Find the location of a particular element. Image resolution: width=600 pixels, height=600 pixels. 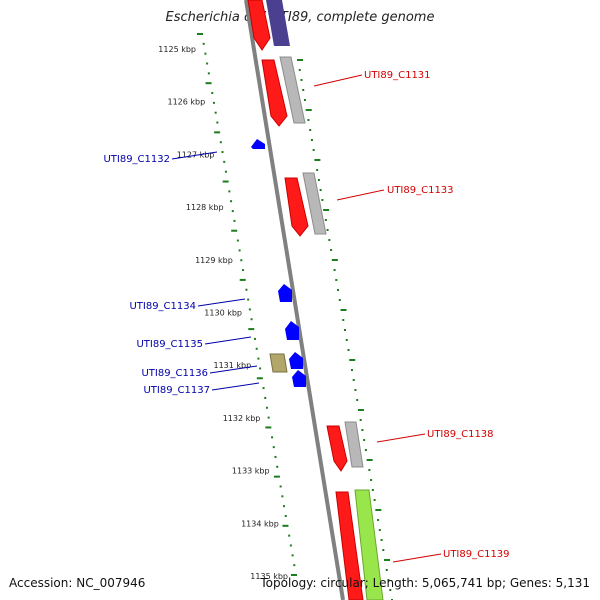

gene-label-C1136: UTI89_C1136 is located at coordinates (174, 373).